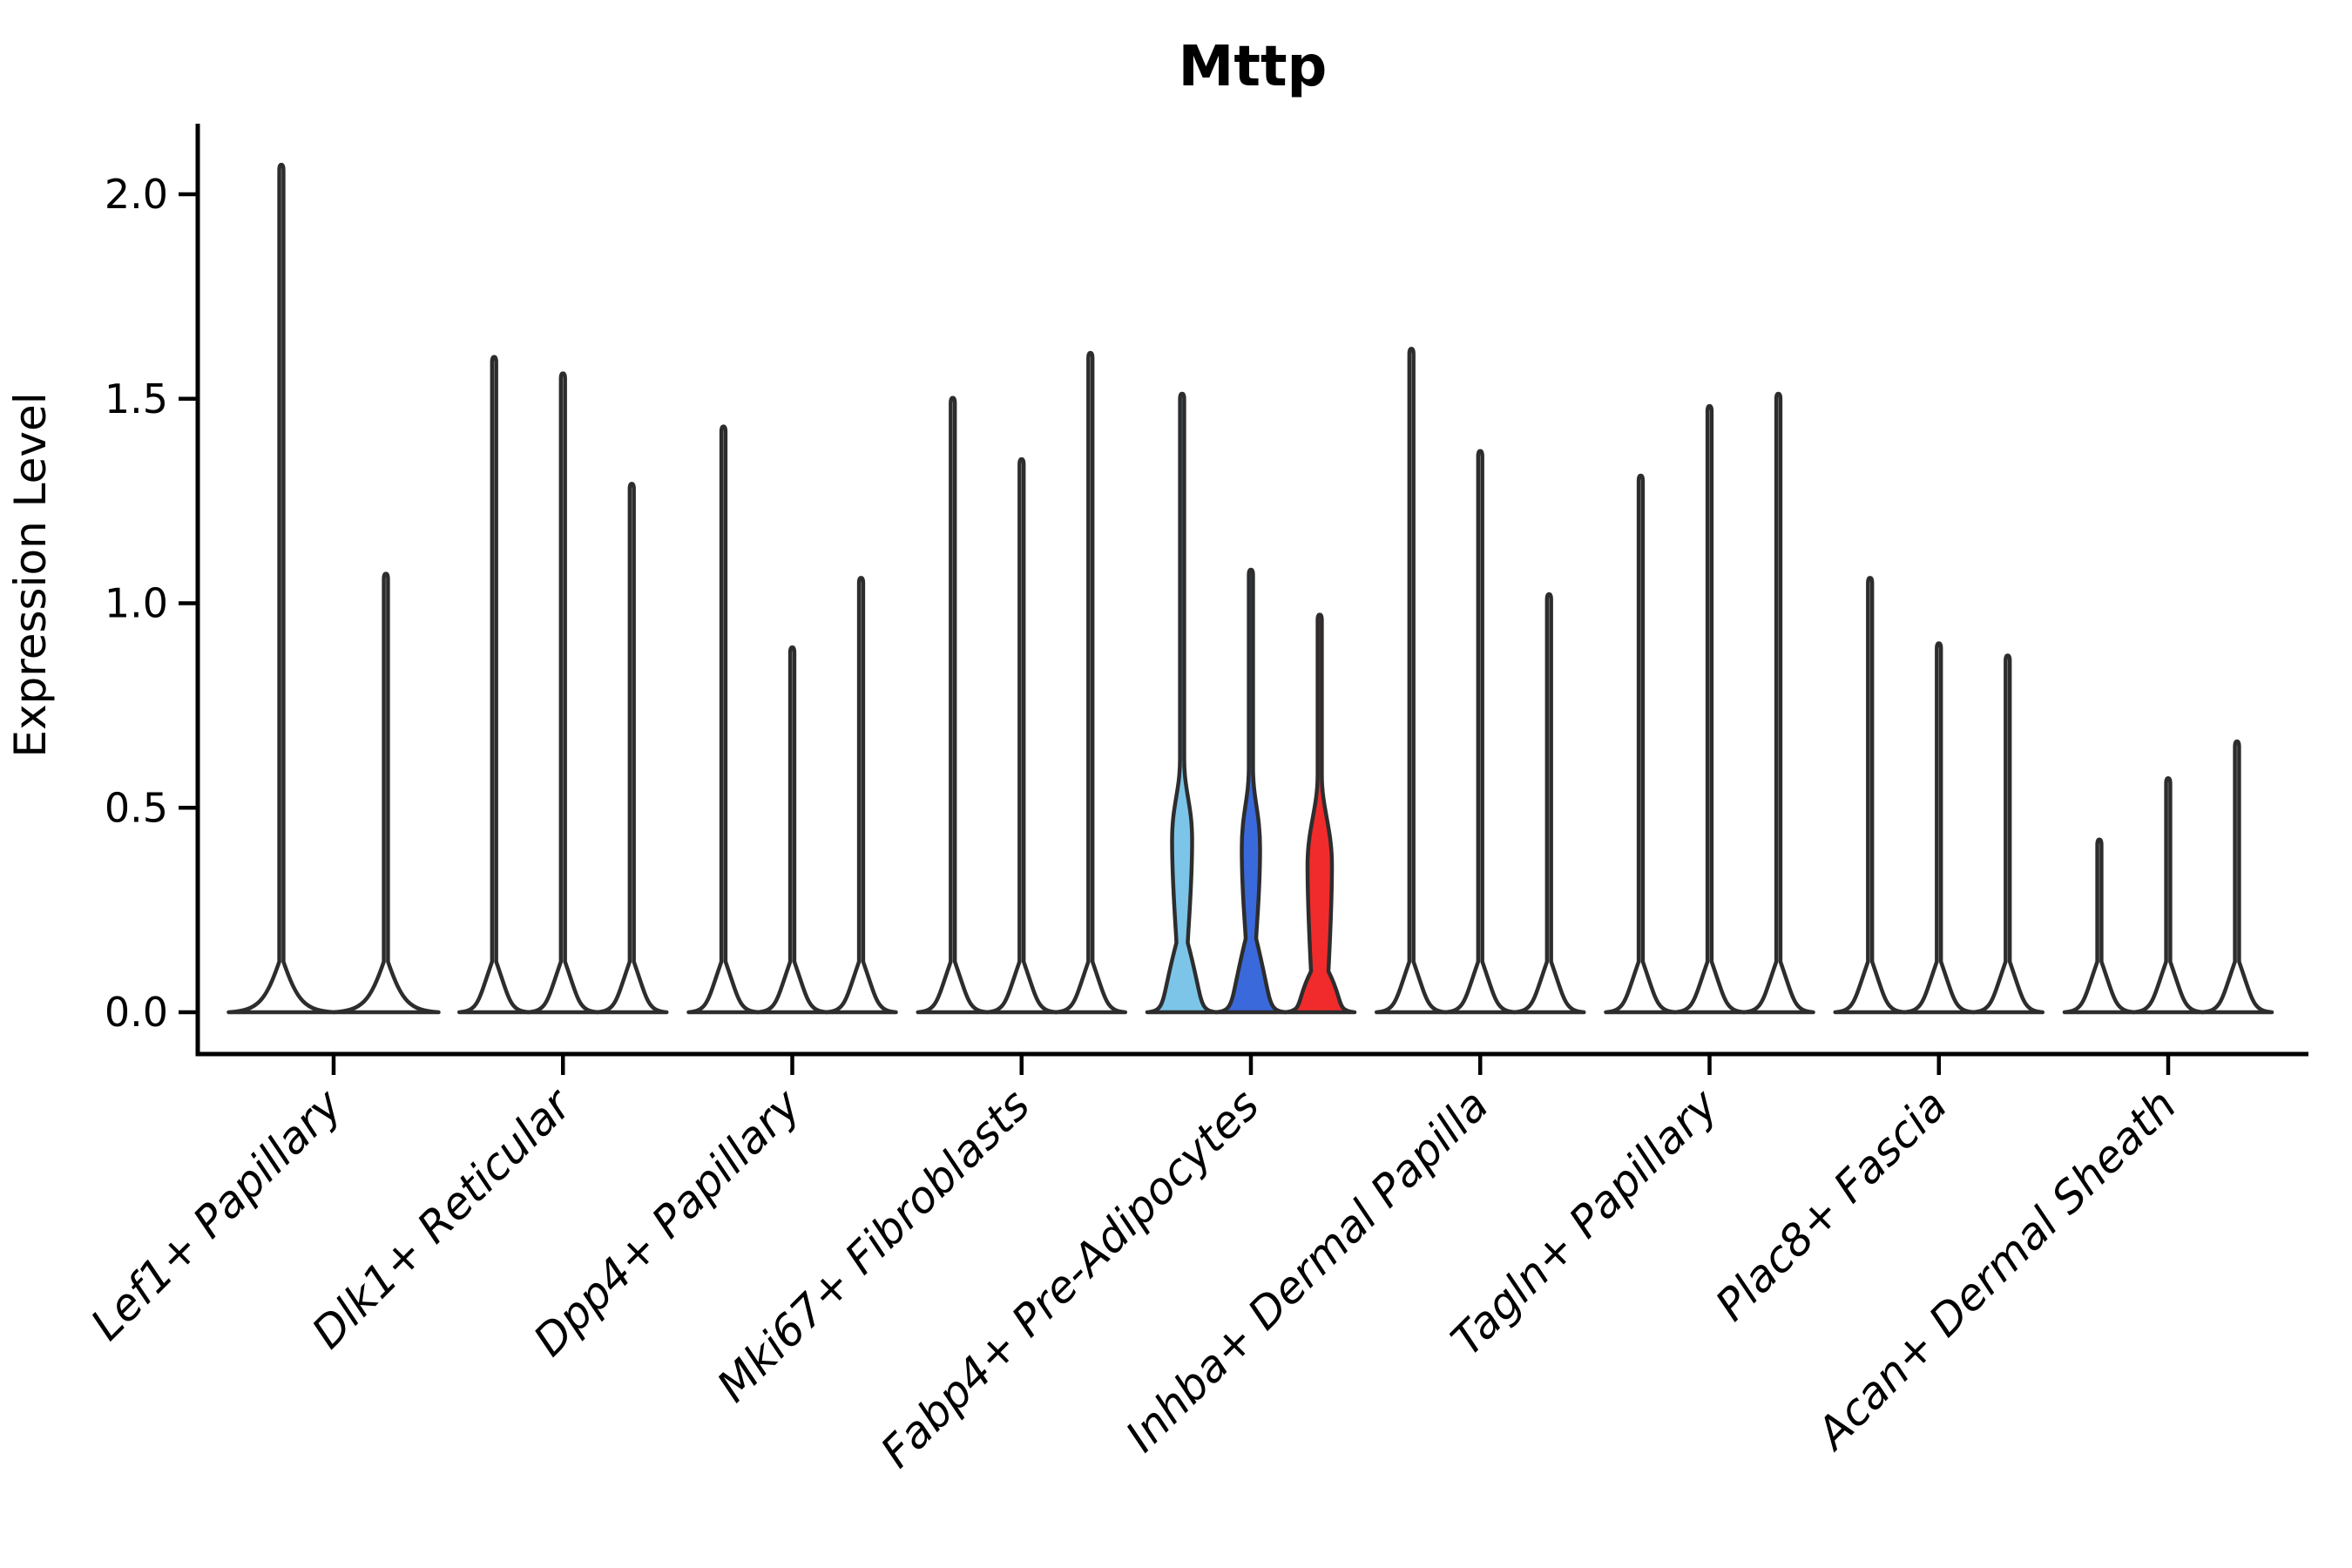  What do you see at coordinates (216, 1213) in the screenshot?
I see `x-tick-label-0: Lef1+ Papillary` at bounding box center [216, 1213].